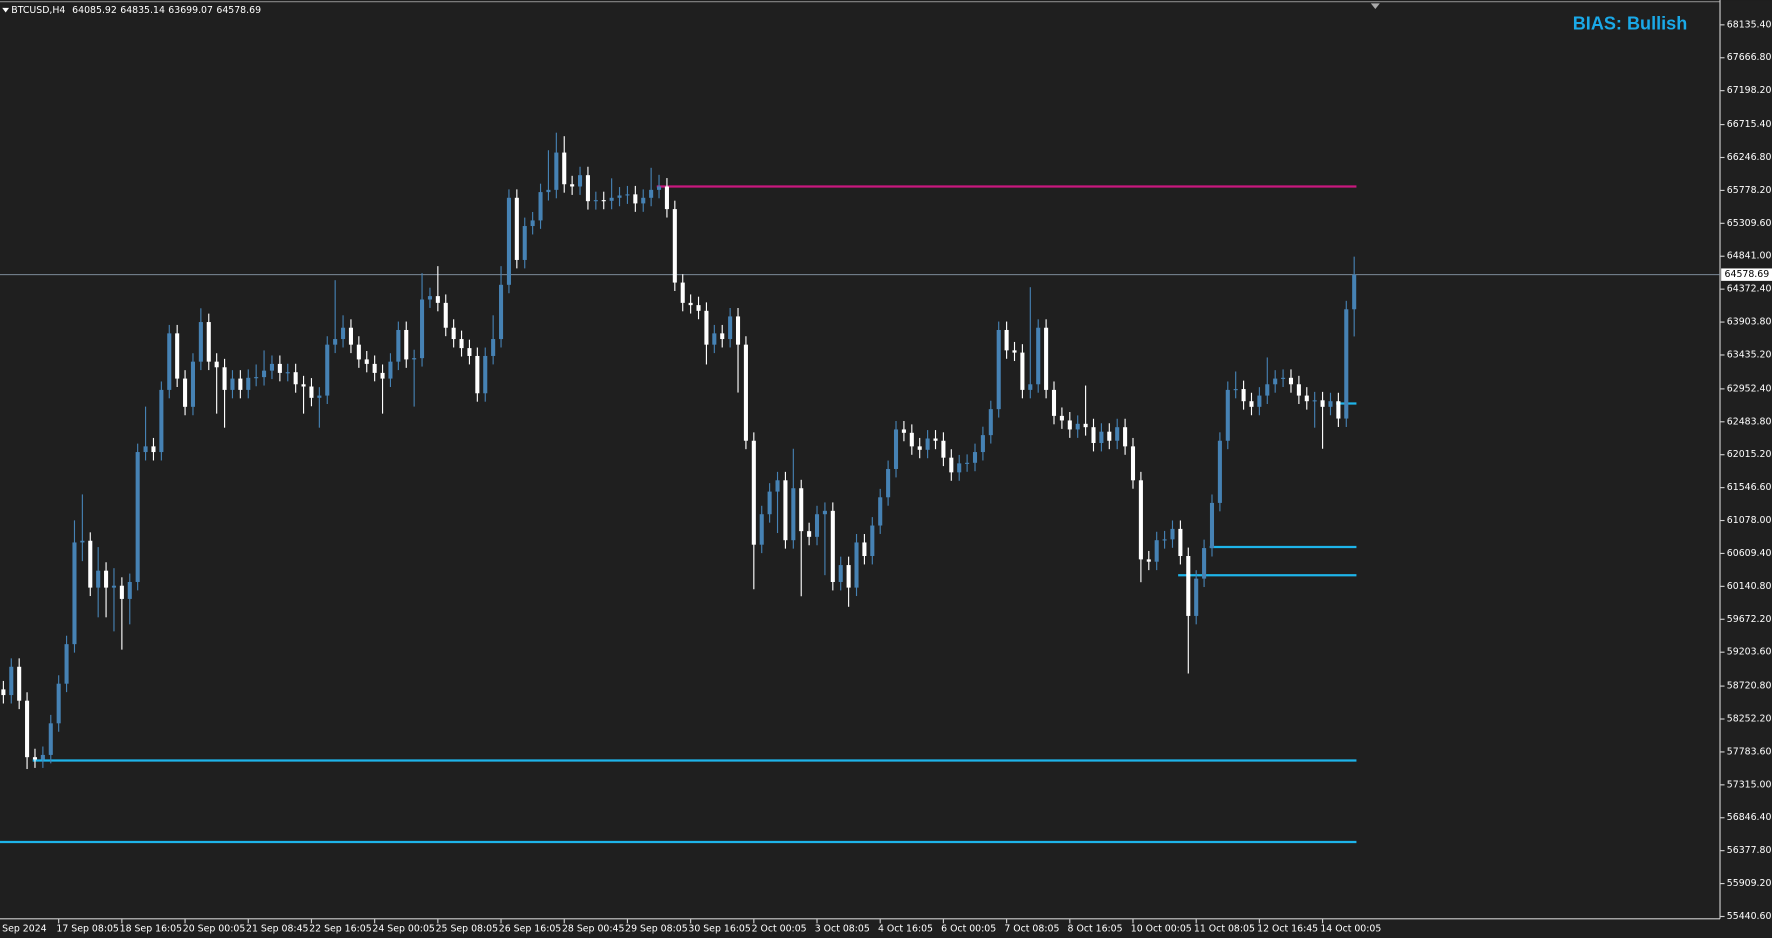  Describe the element at coordinates (6, 10) in the screenshot. I see `menu-marker` at that location.